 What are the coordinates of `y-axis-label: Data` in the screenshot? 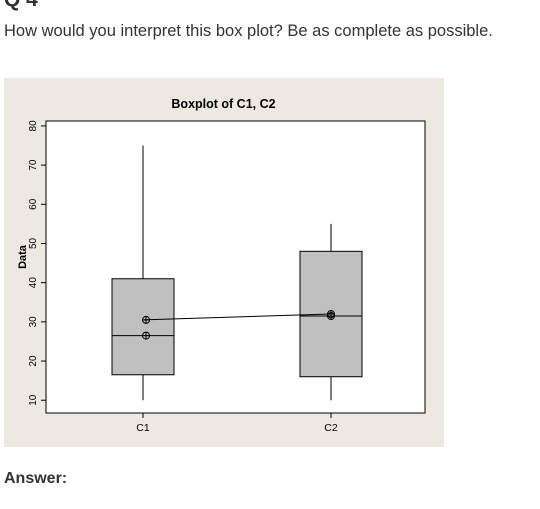 It's located at (23, 256).